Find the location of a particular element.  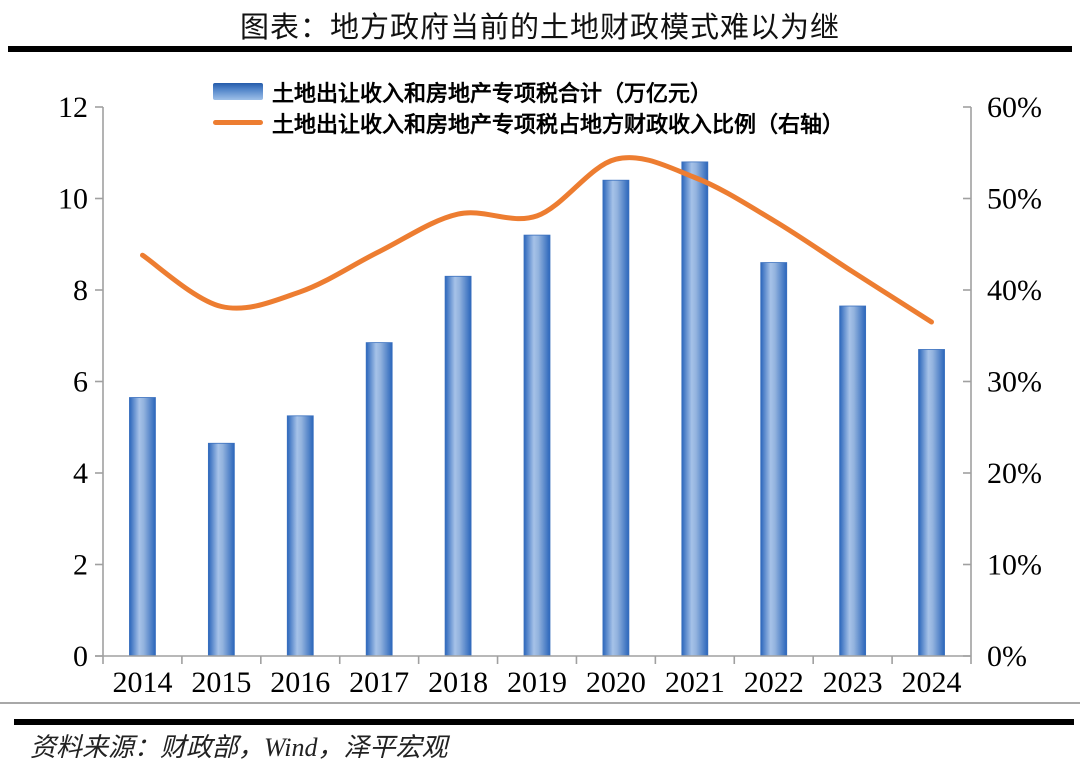

left-axis-tick-label: 4 is located at coordinates (80, 473).